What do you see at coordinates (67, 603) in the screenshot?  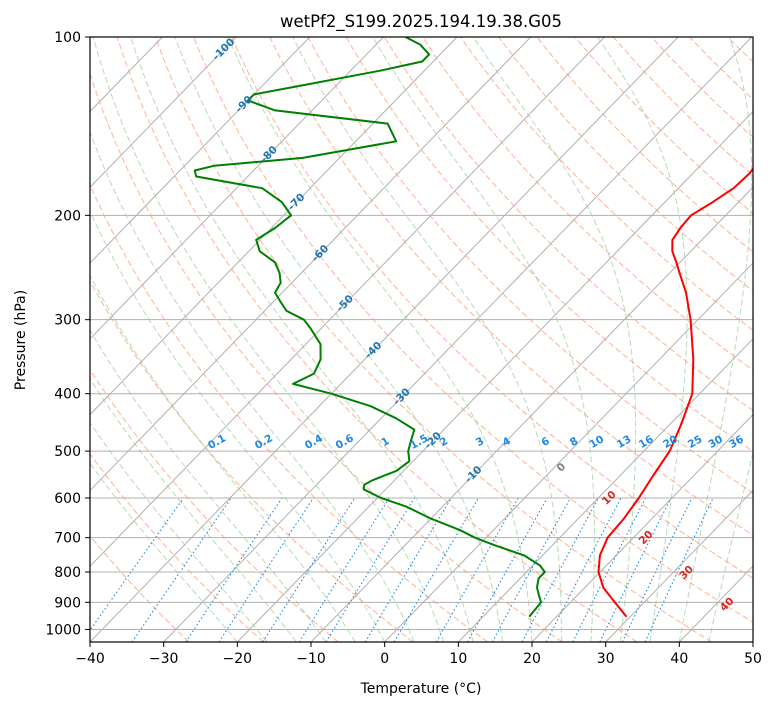 I see `y-tick-label: 900` at bounding box center [67, 603].